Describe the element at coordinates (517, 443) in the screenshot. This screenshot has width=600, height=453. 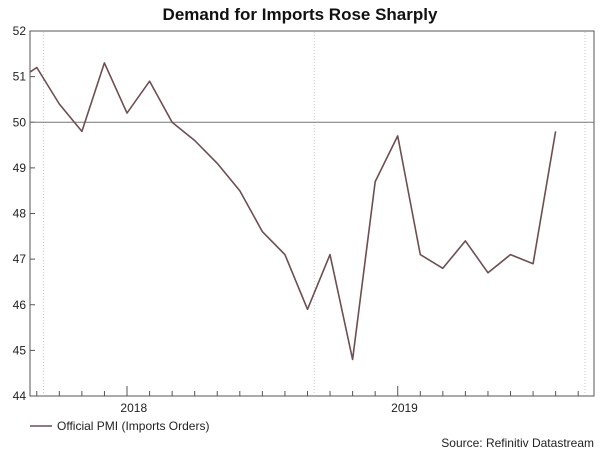
I see `source-note: Source: Refinitiv Datastream` at that location.